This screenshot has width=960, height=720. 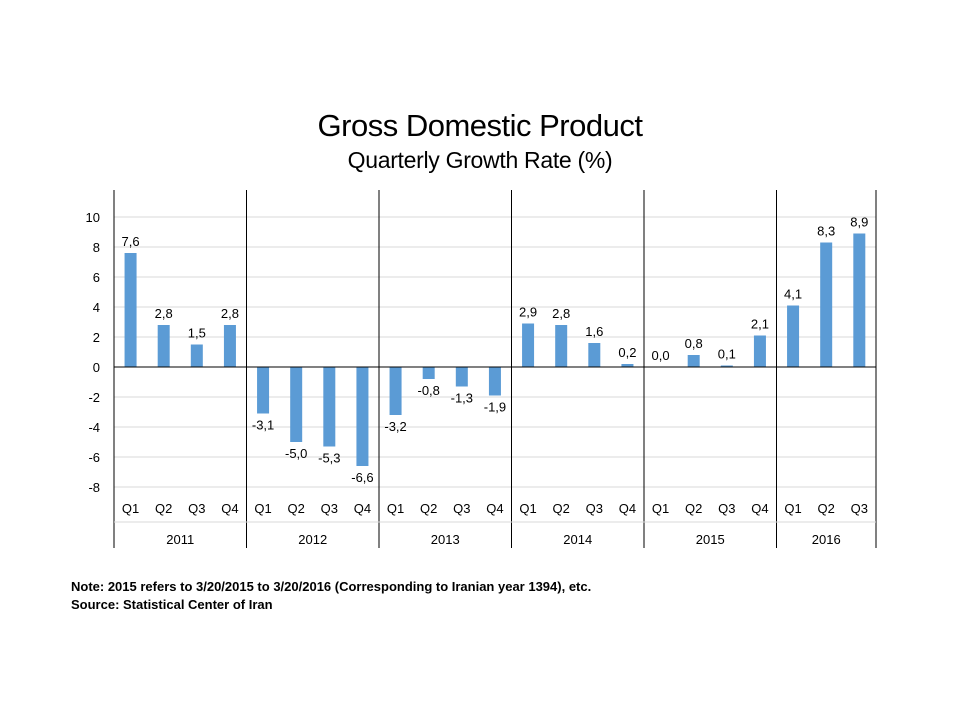 I want to click on chart-title: Gross Domestic Product, so click(x=480, y=125).